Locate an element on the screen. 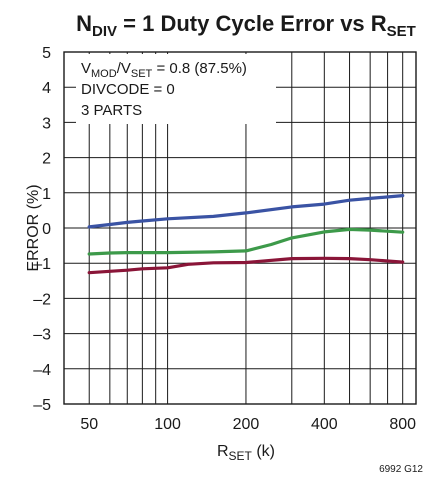  annotation-box is located at coordinates (176, 89).